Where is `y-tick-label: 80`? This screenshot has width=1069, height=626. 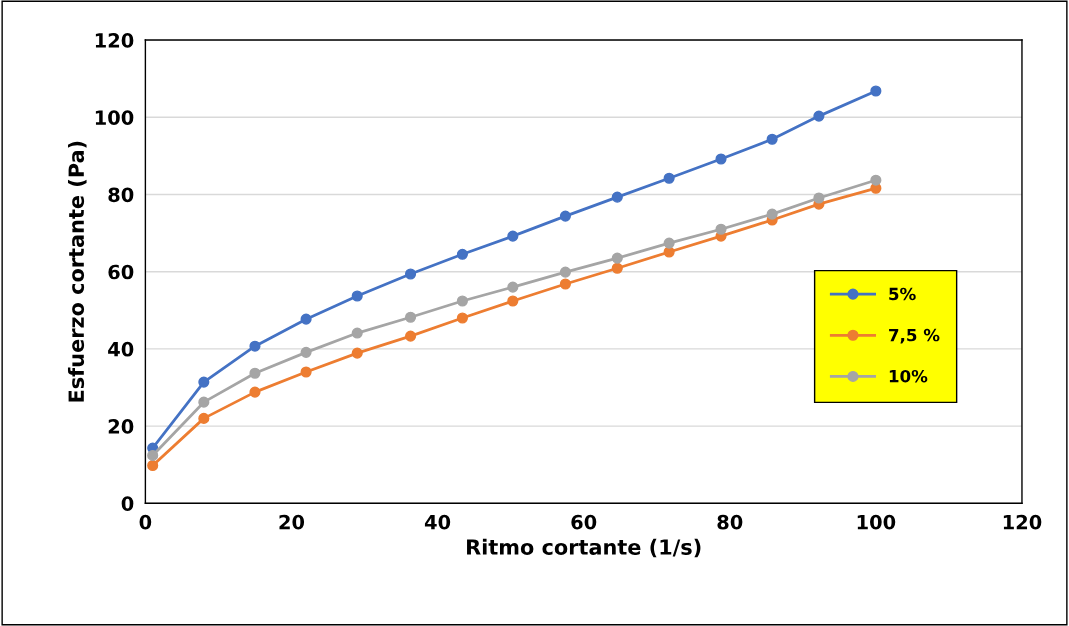
y-tick-label: 80 is located at coordinates (121, 195).